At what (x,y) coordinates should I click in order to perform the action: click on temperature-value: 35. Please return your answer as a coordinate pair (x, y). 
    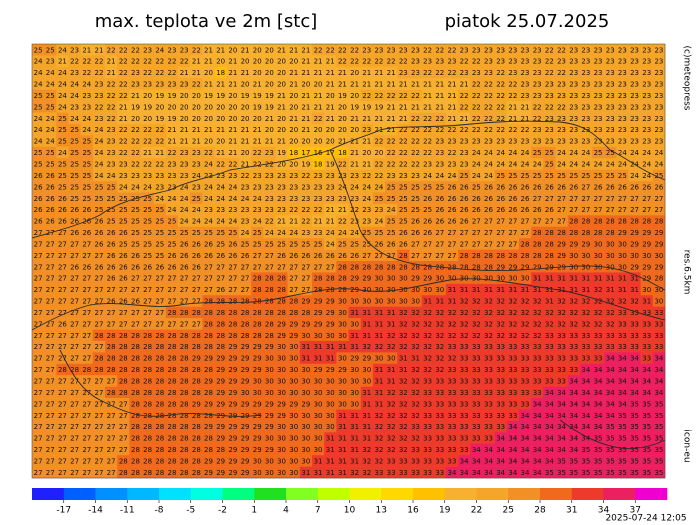
    Looking at the image, I should click on (658, 461).